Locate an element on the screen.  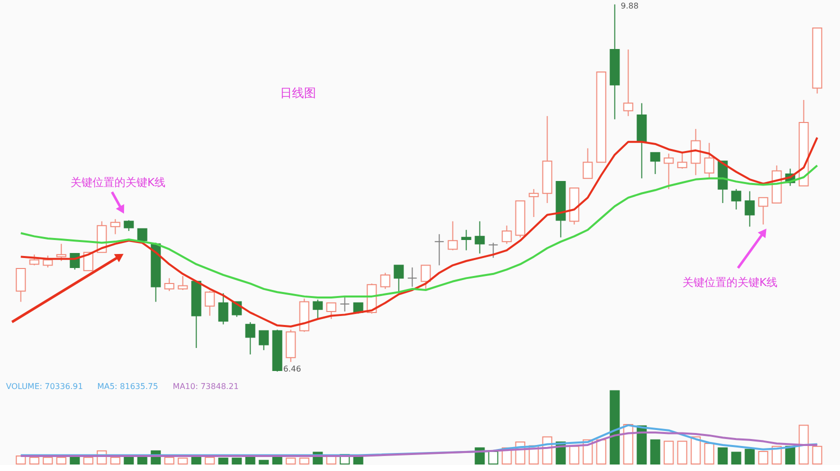
annotation: 6.46 is located at coordinates (292, 369).